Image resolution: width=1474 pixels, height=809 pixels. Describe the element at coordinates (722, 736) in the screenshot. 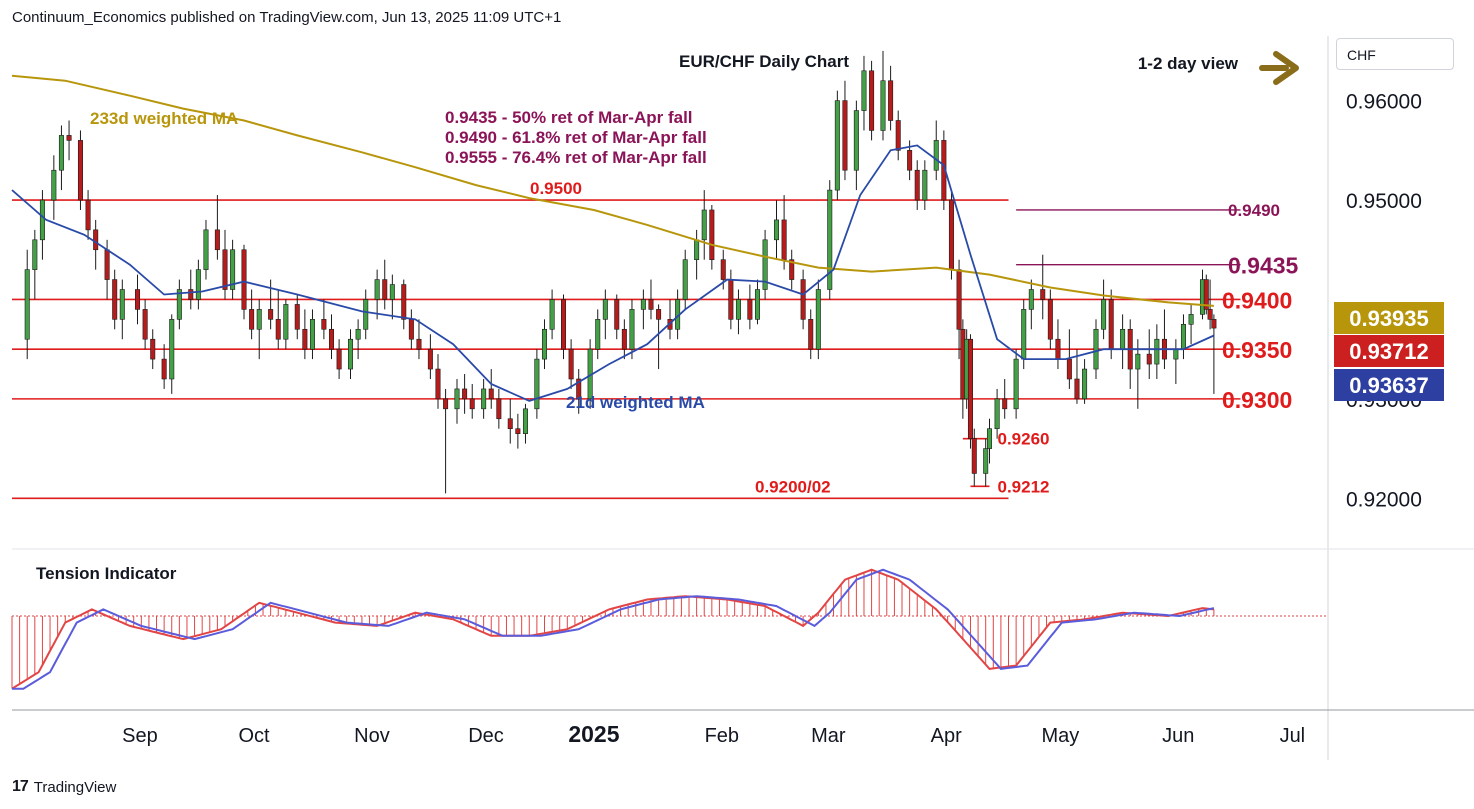

I see `x-tick-label-5: Feb` at that location.